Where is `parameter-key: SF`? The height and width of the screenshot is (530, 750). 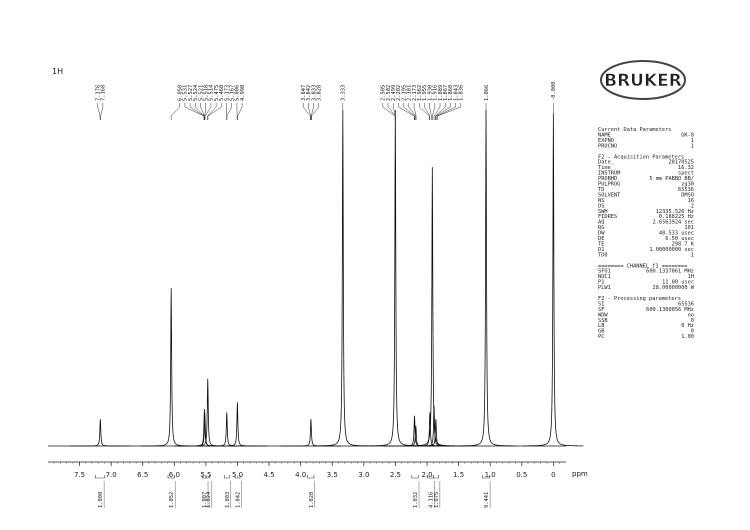
parameter-key: SF is located at coordinates (601, 310).